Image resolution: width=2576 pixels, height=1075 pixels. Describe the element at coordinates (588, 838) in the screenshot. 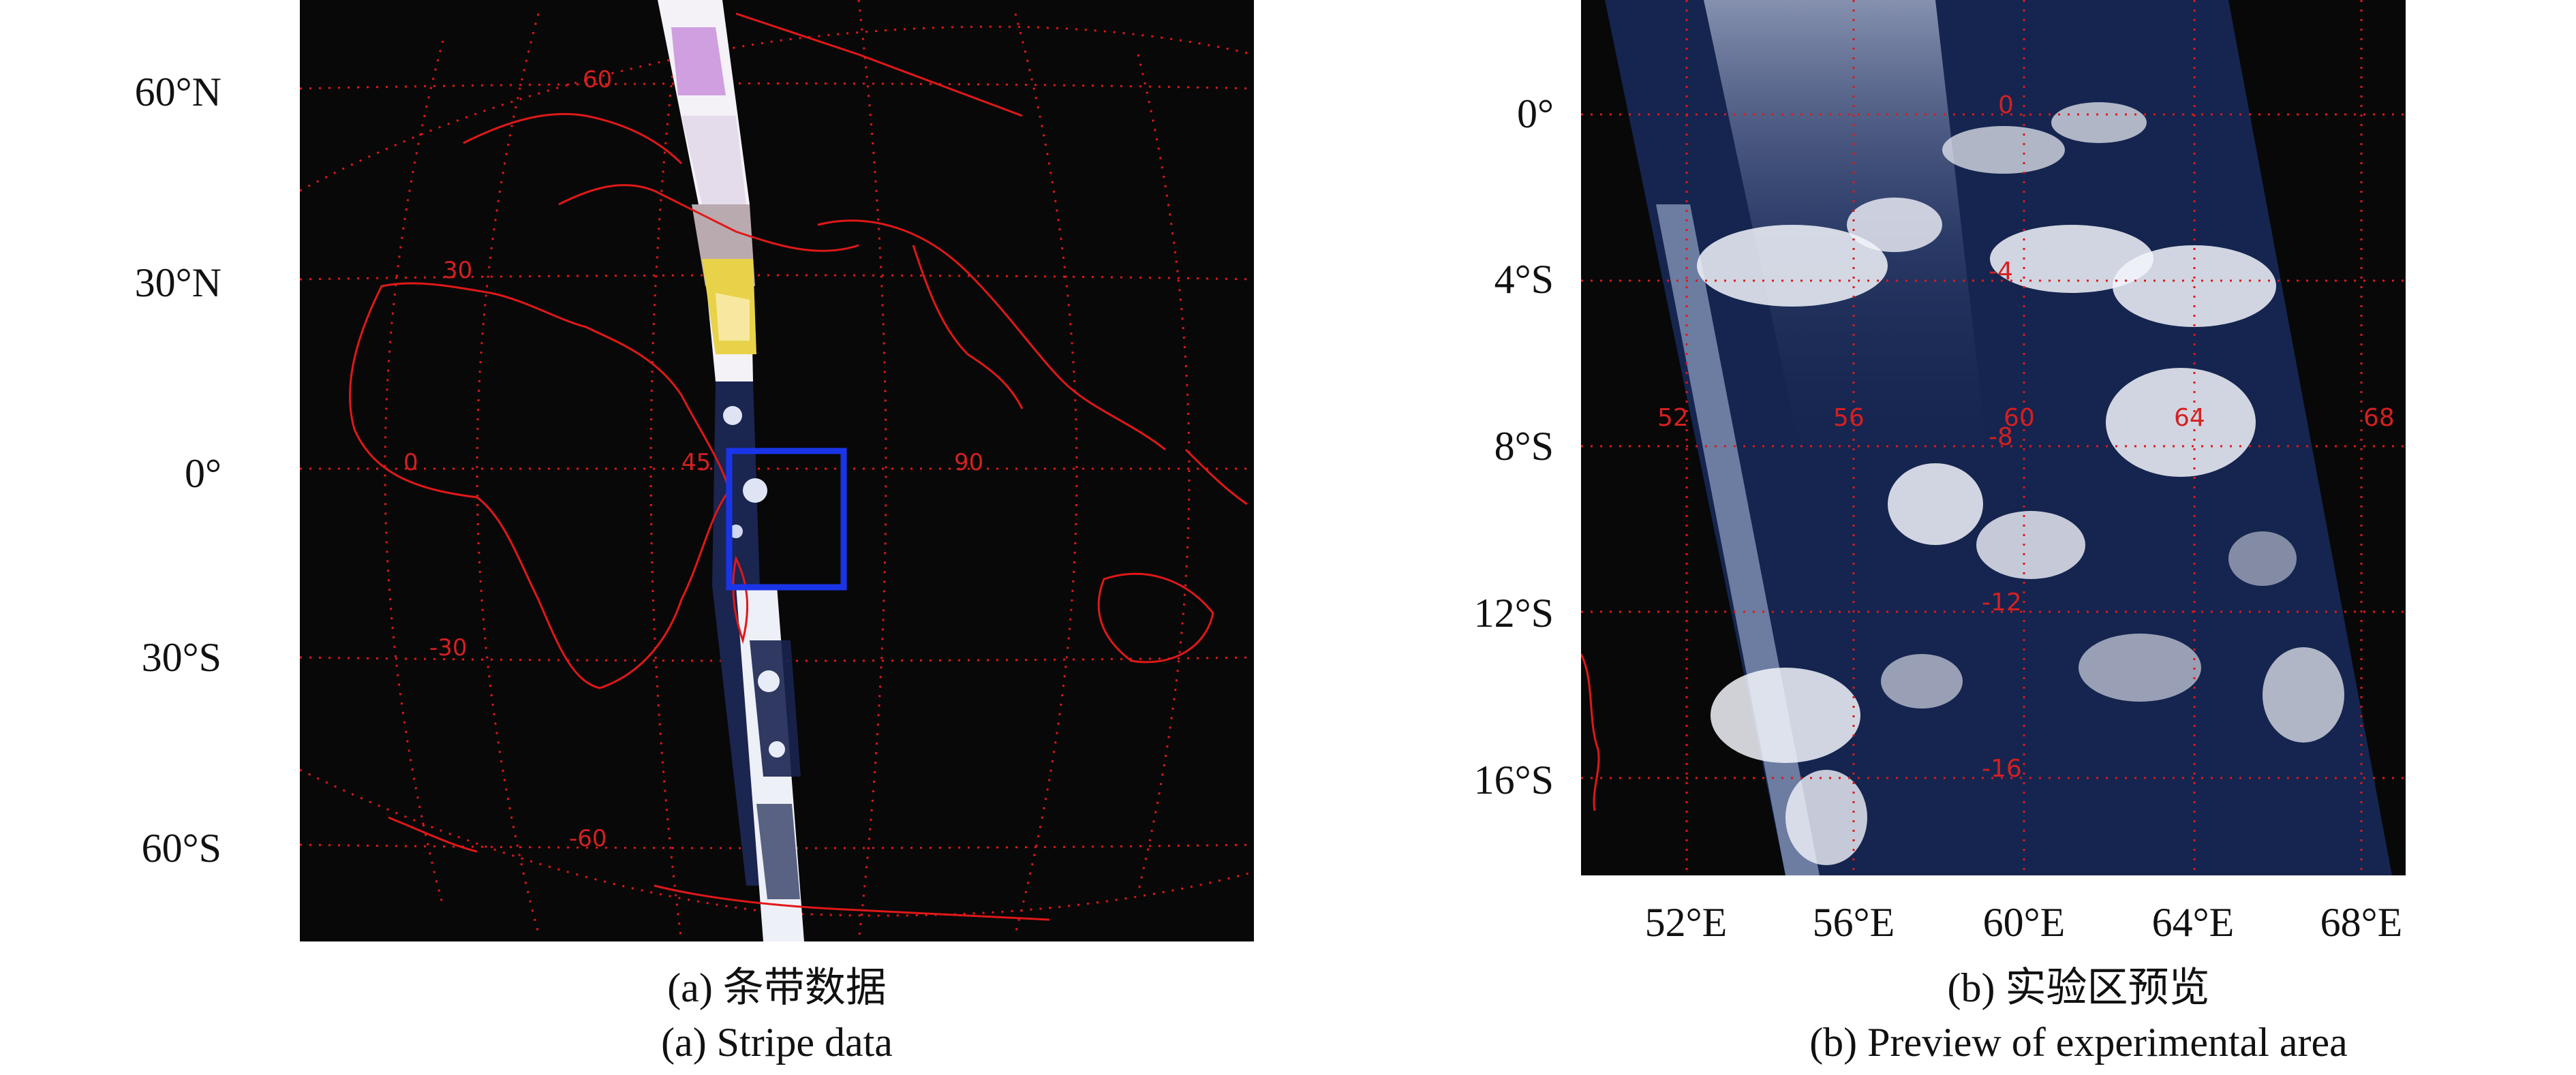

I see `panel-a-grid-label: -60` at that location.